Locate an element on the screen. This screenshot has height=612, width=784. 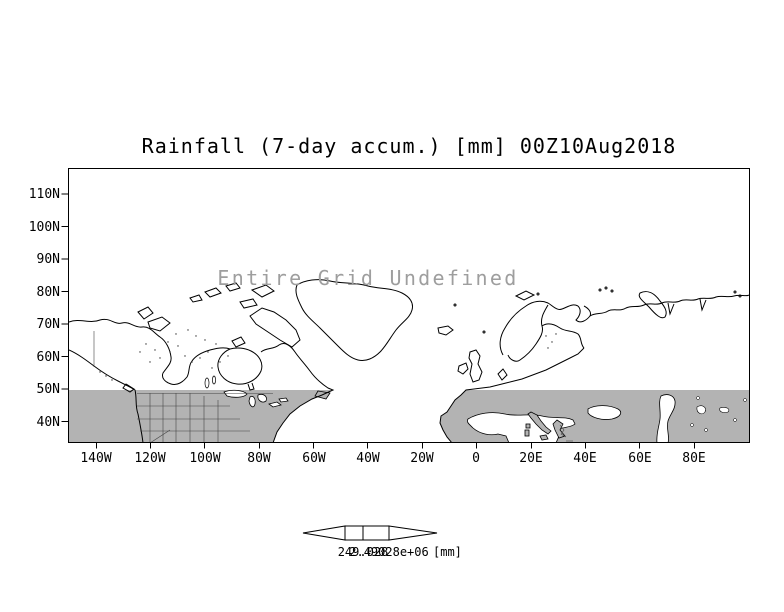
lakes-and-seas is located at coordinates (485, 415).